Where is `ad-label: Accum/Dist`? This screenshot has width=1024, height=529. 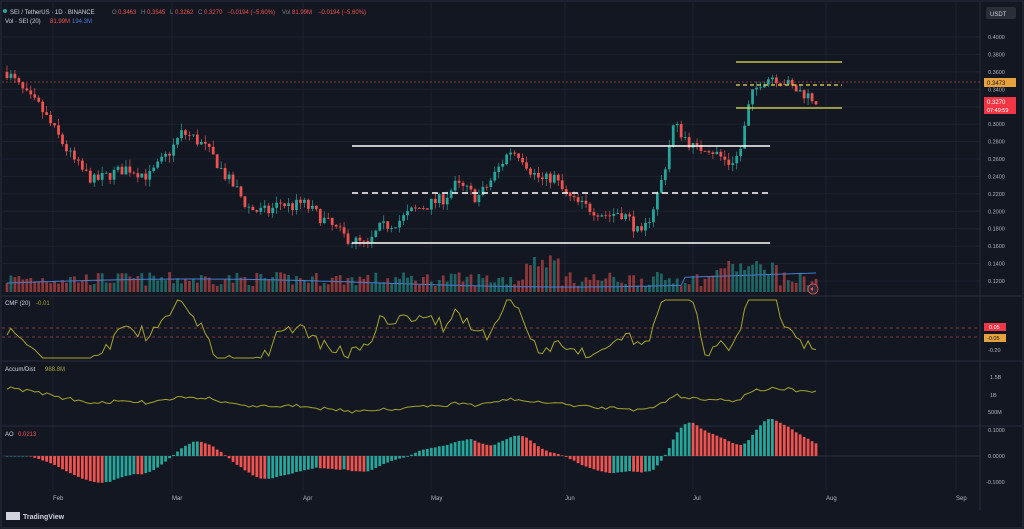 ad-label: Accum/Dist is located at coordinates (20, 370).